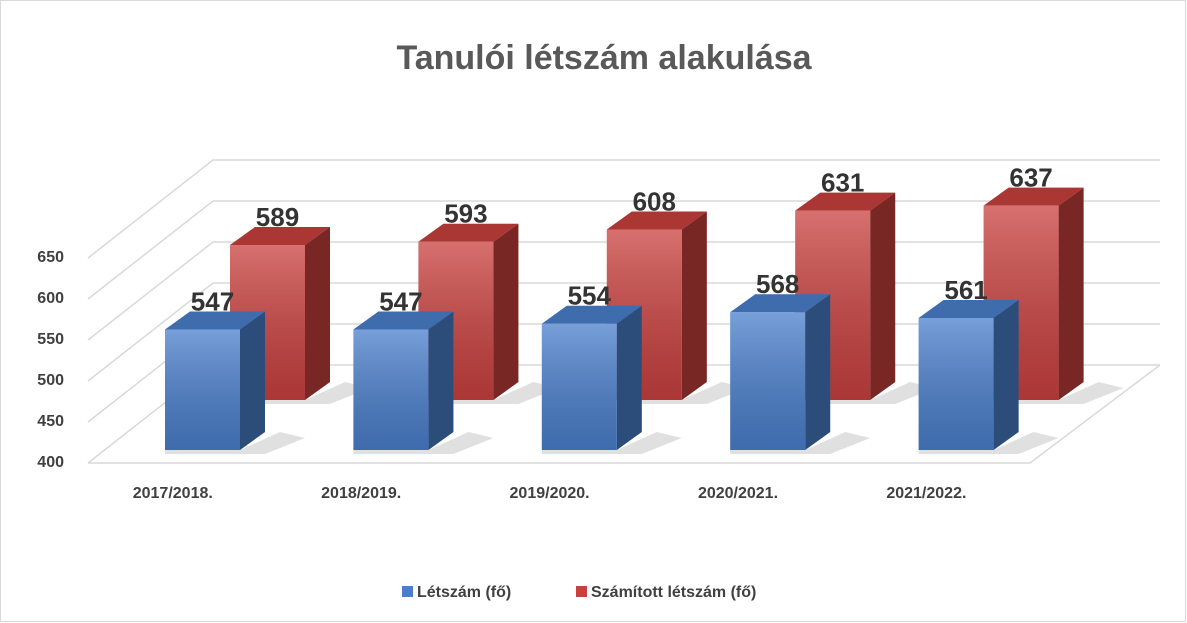  Describe the element at coordinates (673, 592) in the screenshot. I see `legend-label: Számított létszám (fő)` at that location.